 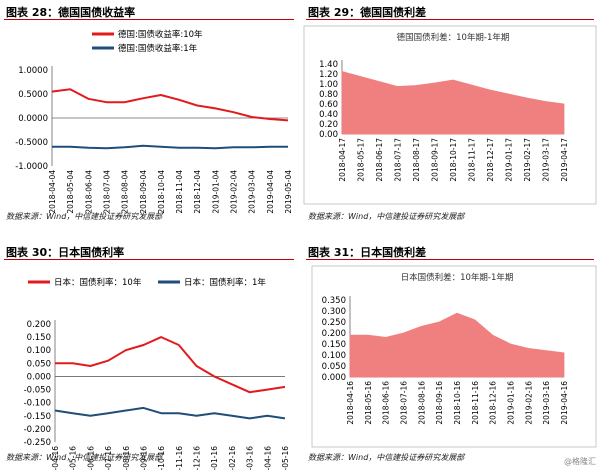 What do you see at coordinates (88, 192) in the screenshot?
I see `x-tick-label: 2018-06-04` at bounding box center [88, 192].